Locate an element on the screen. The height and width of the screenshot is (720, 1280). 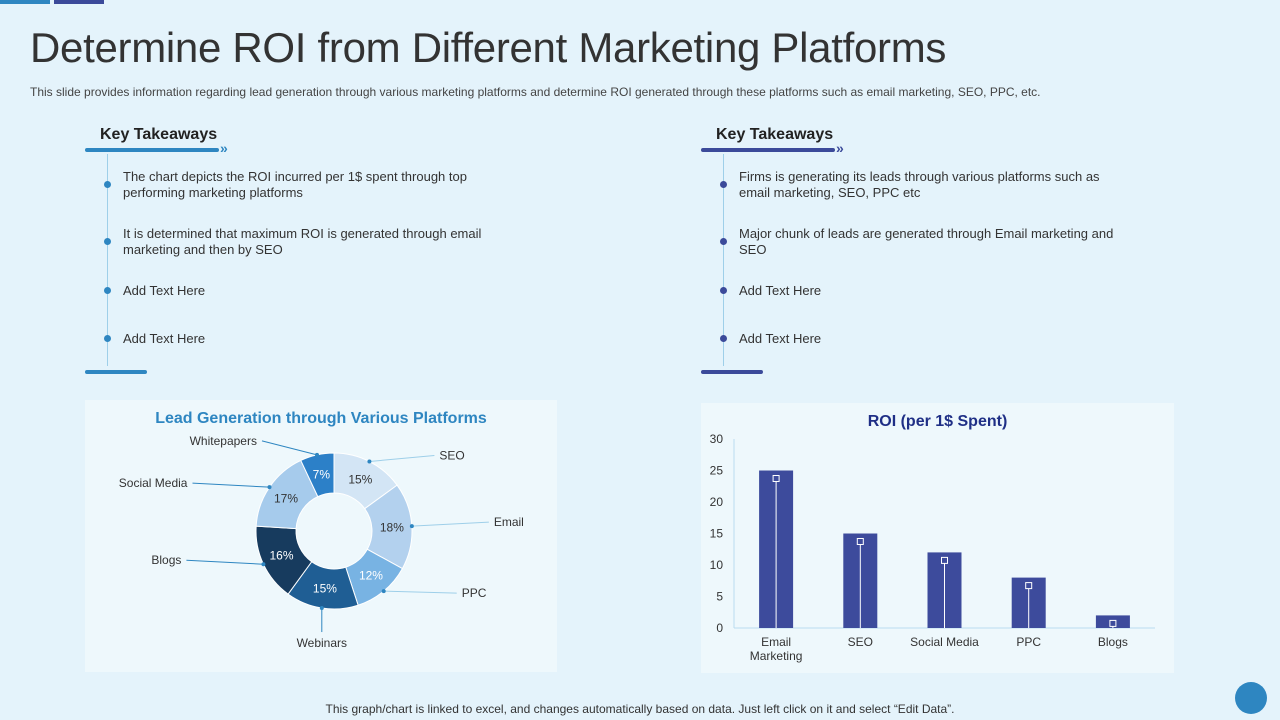
corner-decoration is located at coordinates (1251, 698).